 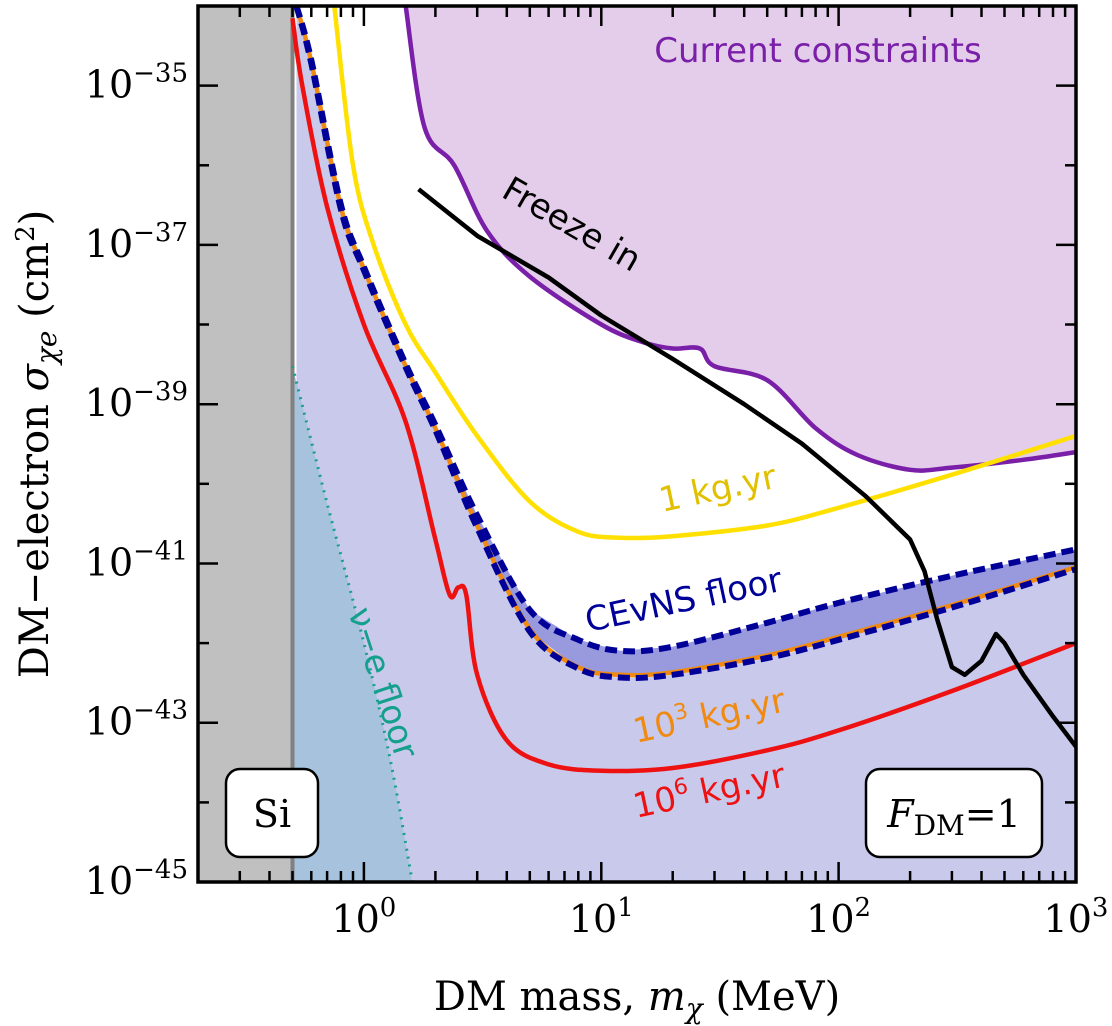 What do you see at coordinates (838, 917) in the screenshot?
I see `x-tick-label: 102` at bounding box center [838, 917].